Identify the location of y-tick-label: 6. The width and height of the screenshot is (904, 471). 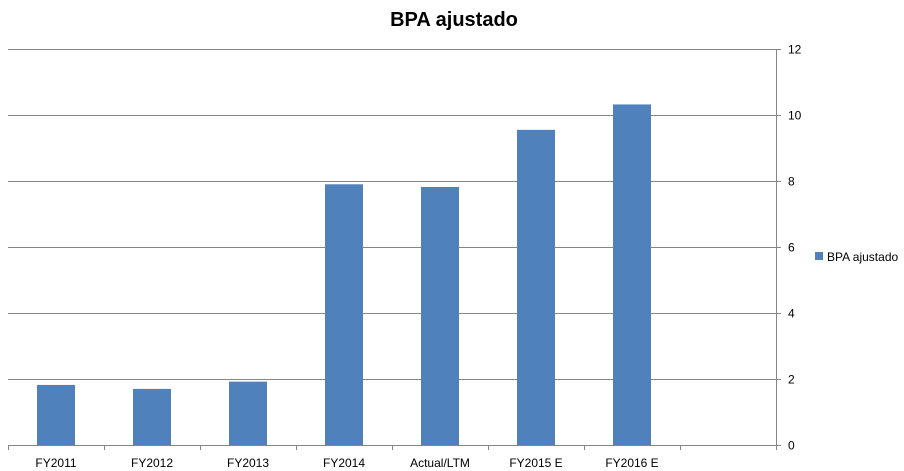
(791, 248).